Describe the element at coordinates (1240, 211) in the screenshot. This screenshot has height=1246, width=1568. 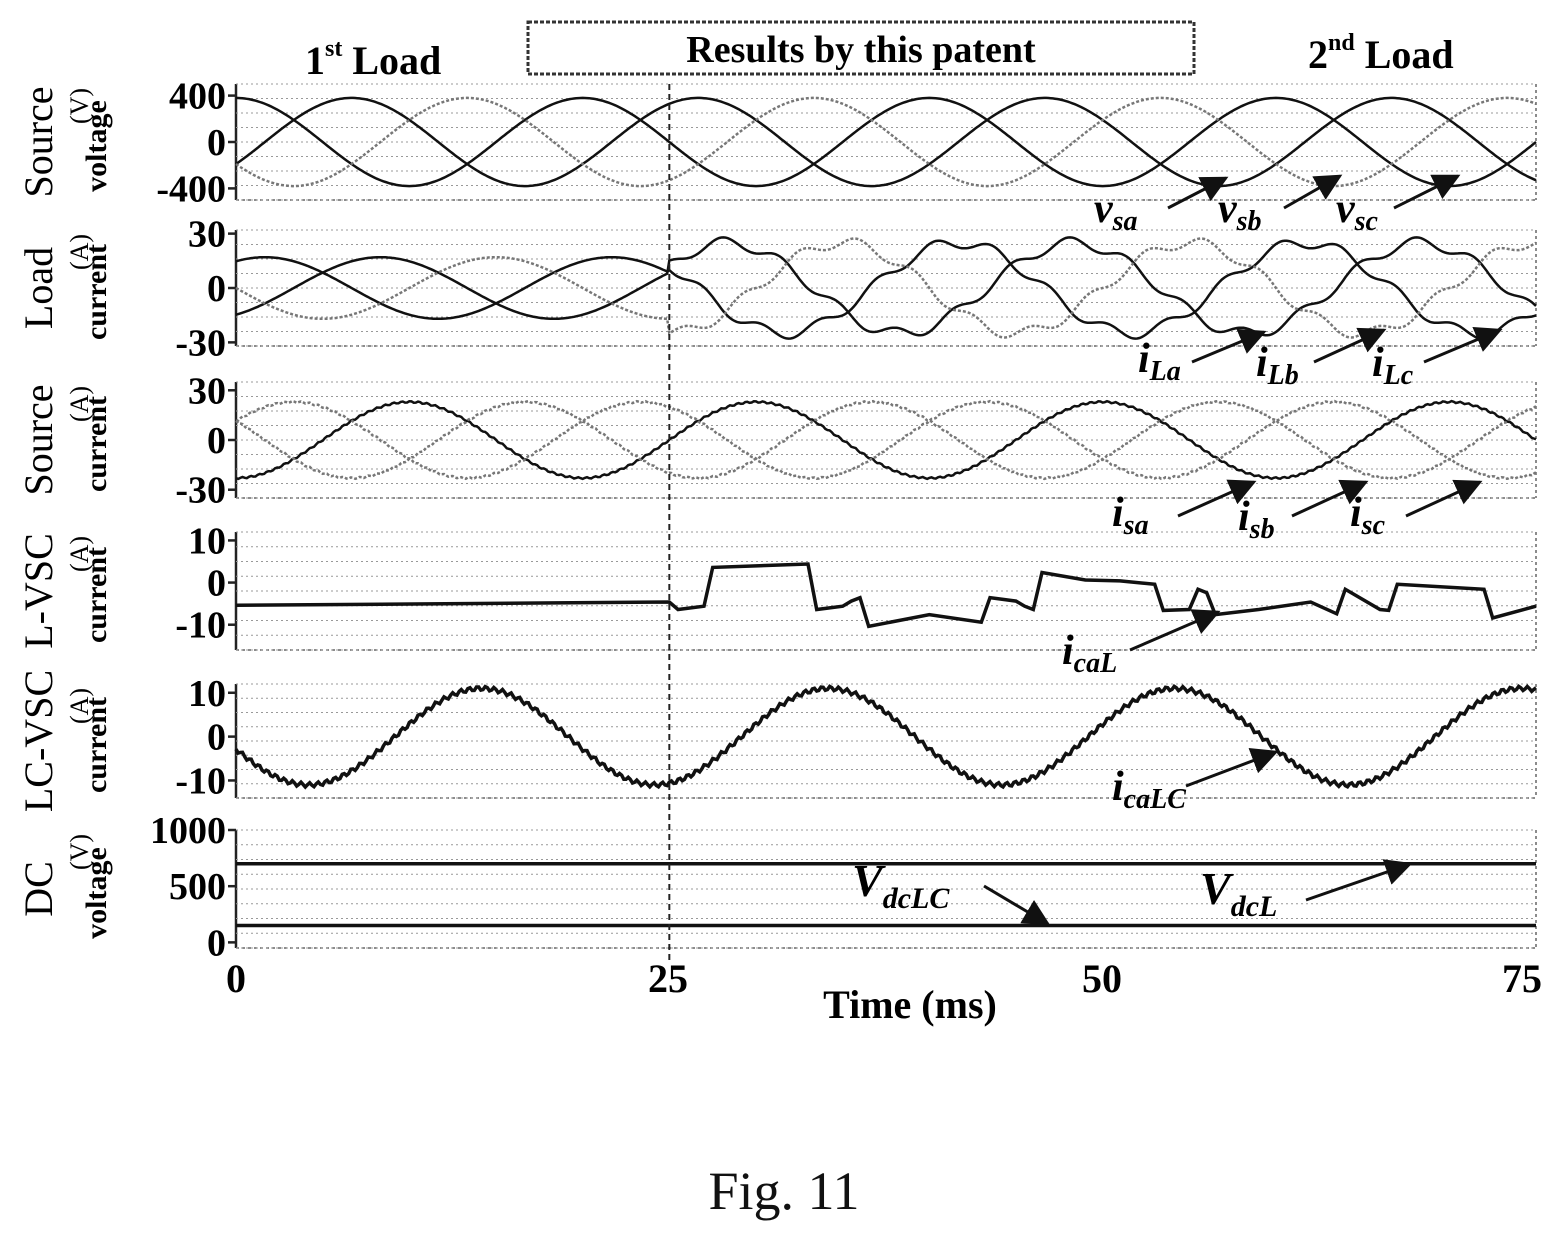
I see `svg-text: vsb` at that location.